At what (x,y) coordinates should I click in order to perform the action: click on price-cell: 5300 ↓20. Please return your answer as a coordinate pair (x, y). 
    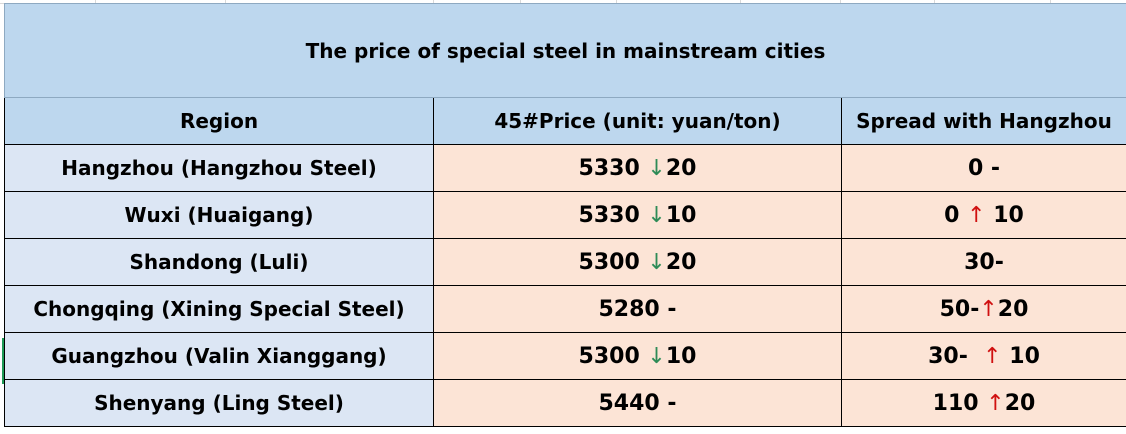
    Looking at the image, I should click on (637, 262).